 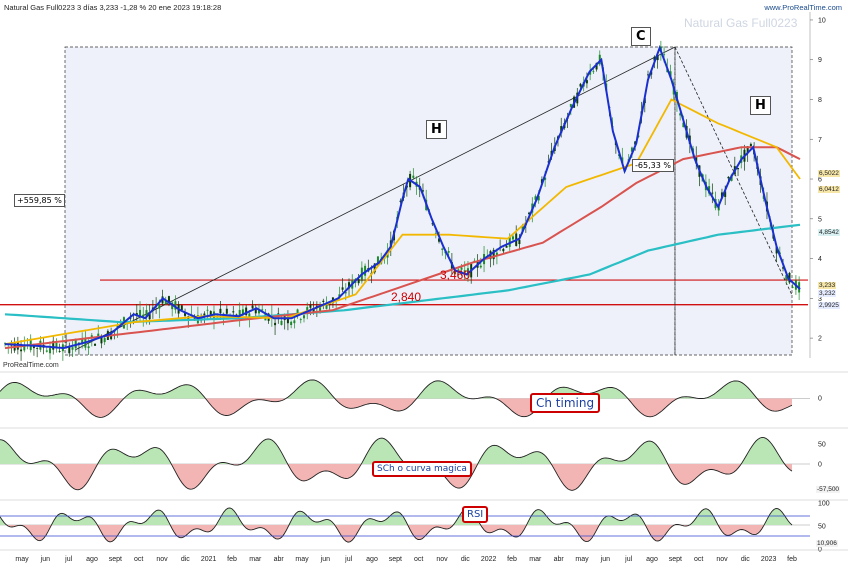 What do you see at coordinates (824, 504) in the screenshot?
I see `rsi-tick-label: 100` at bounding box center [824, 504].